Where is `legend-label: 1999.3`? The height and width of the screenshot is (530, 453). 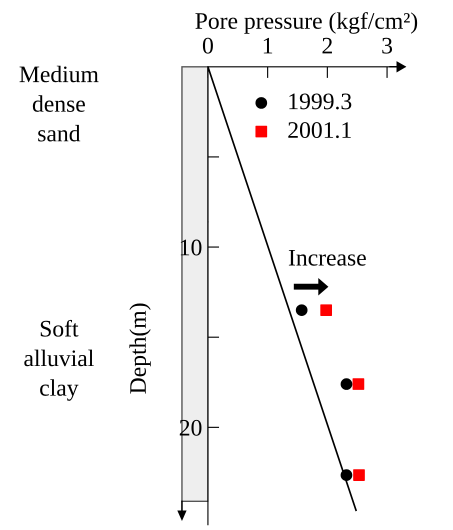
legend-label: 1999.3 is located at coordinates (320, 102).